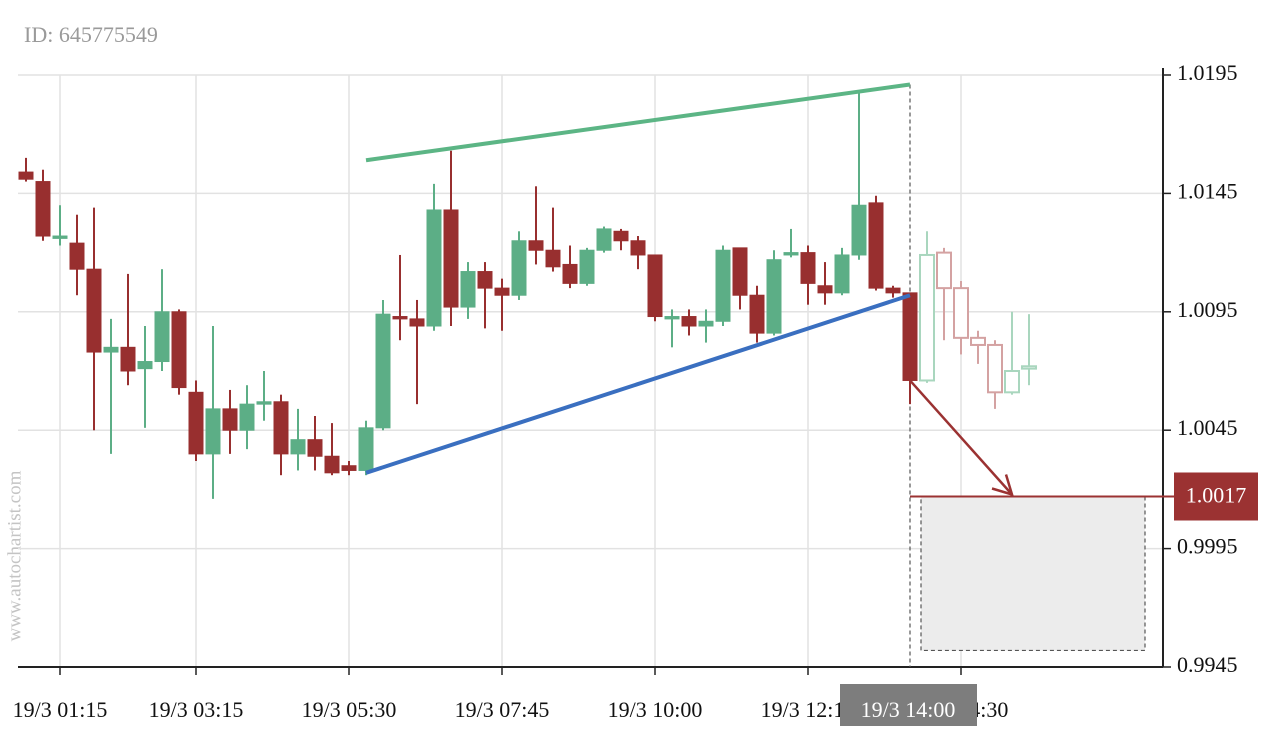 The width and height of the screenshot is (1280, 734). I want to click on x-tick-label: 19/3 05:30, so click(349, 709).